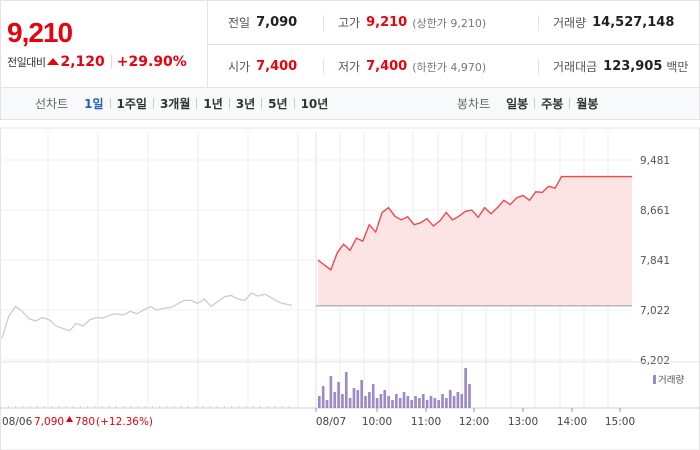  What do you see at coordinates (213, 104) in the screenshot?
I see `tab-1y: 1년` at bounding box center [213, 104].